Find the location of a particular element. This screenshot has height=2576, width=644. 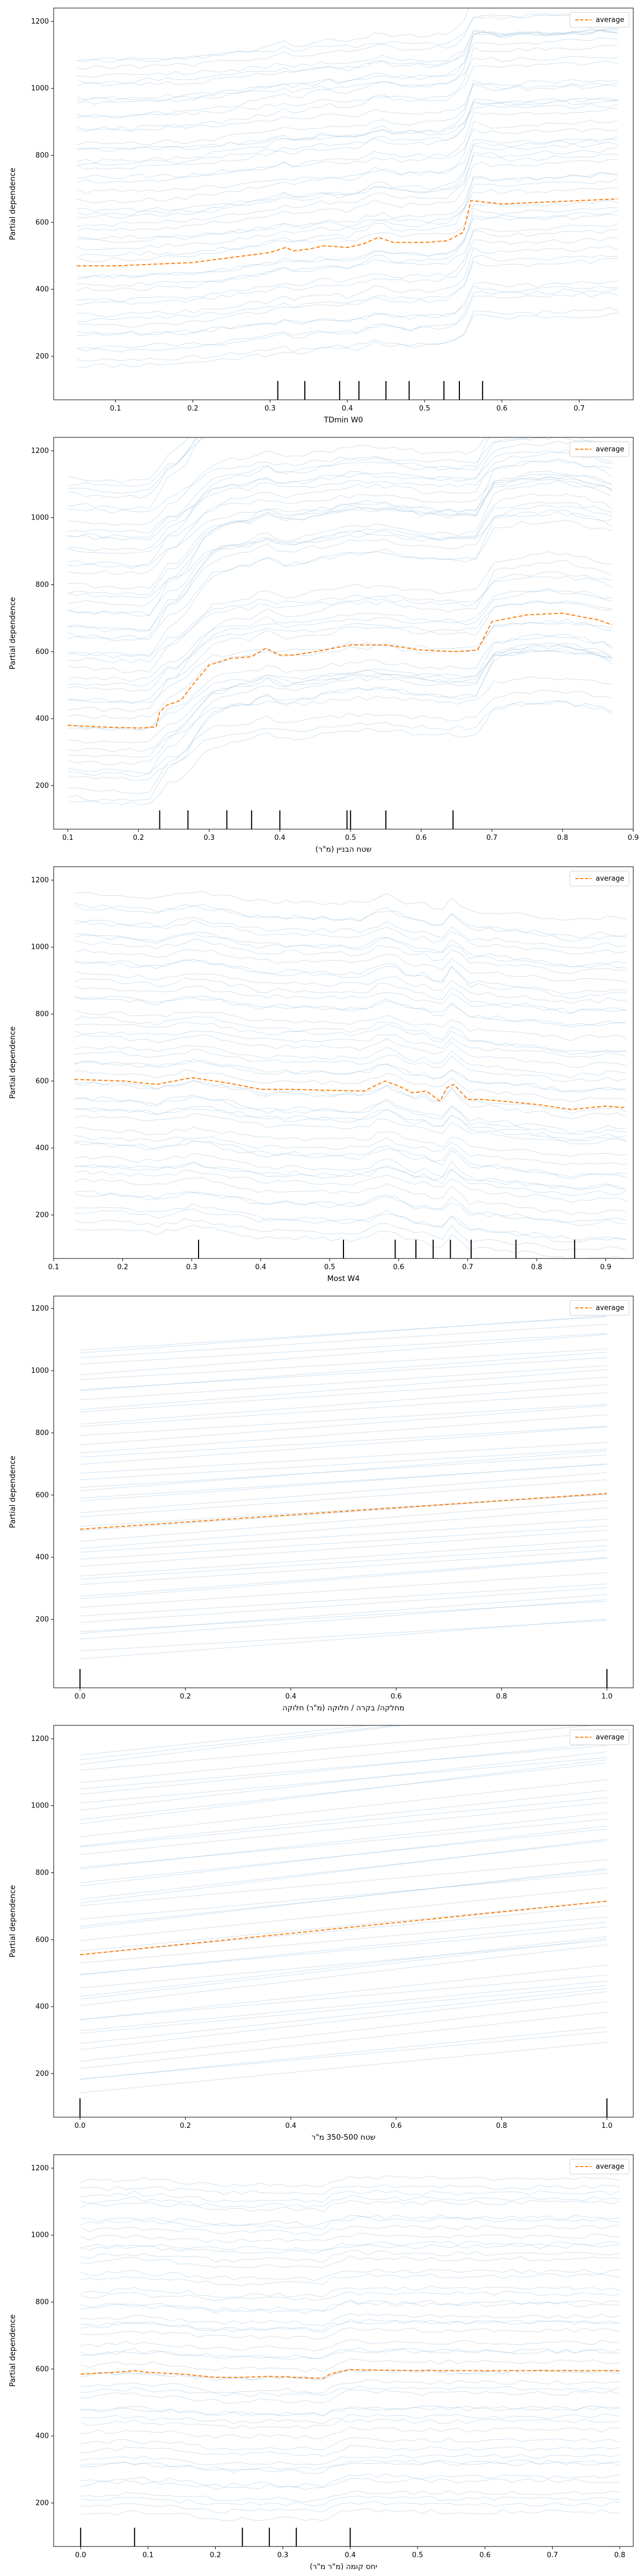

rug-ticks is located at coordinates (343, 2107).